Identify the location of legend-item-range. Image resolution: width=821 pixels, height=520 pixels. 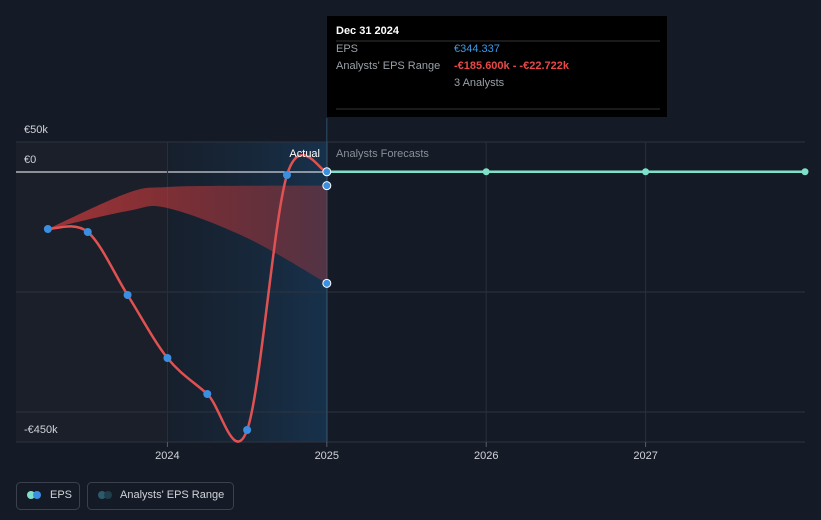
(160, 496).